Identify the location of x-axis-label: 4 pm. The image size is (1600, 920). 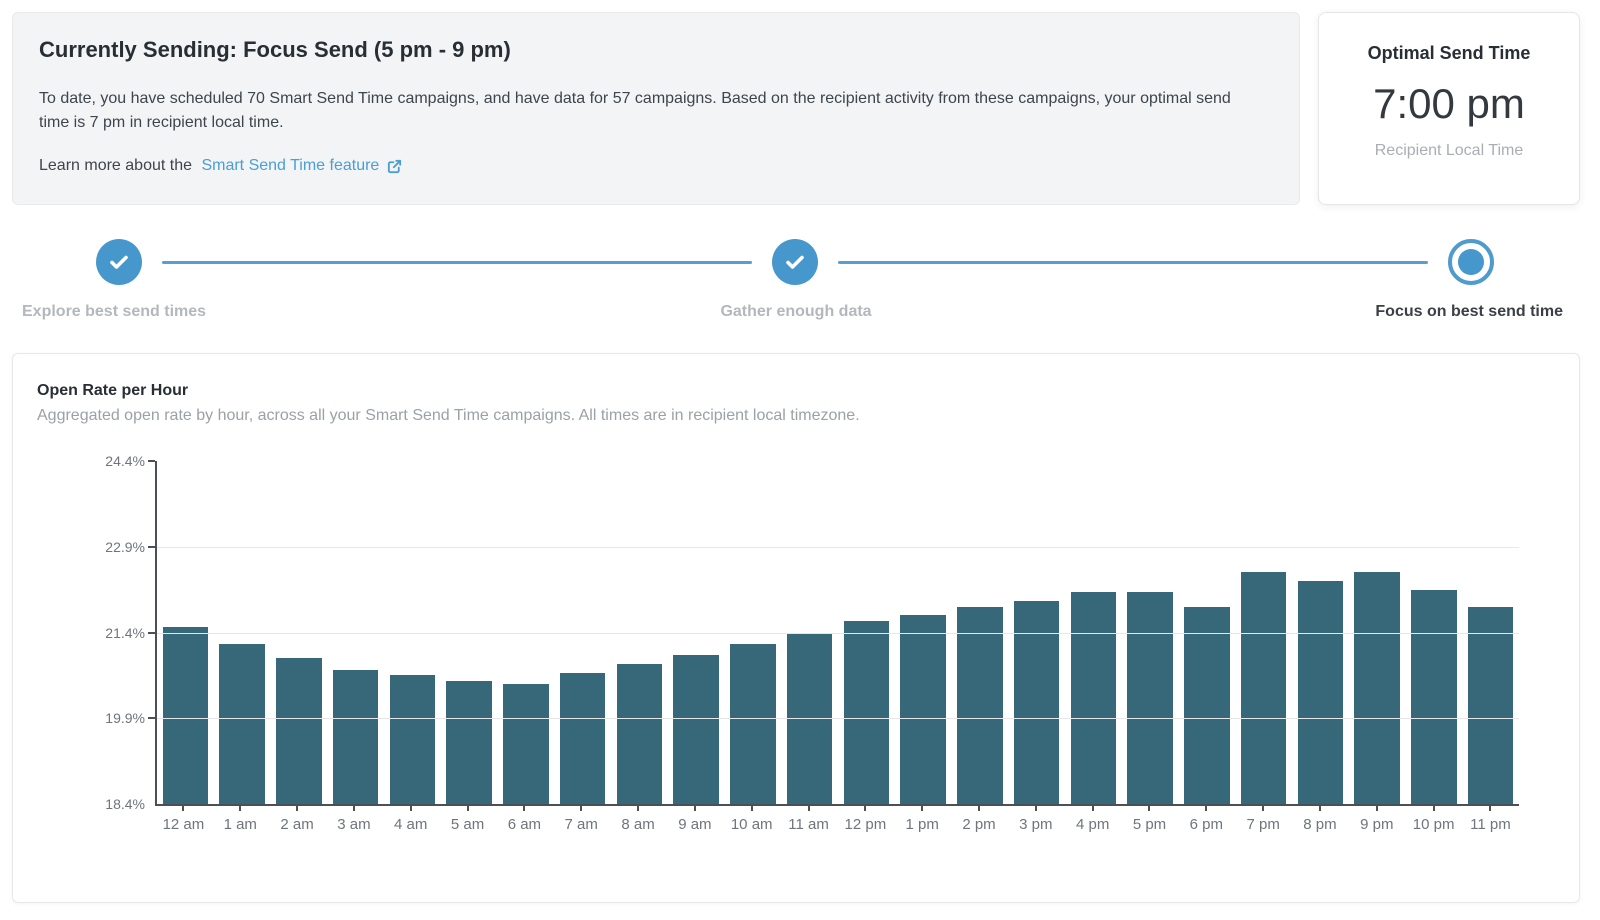
(1092, 819).